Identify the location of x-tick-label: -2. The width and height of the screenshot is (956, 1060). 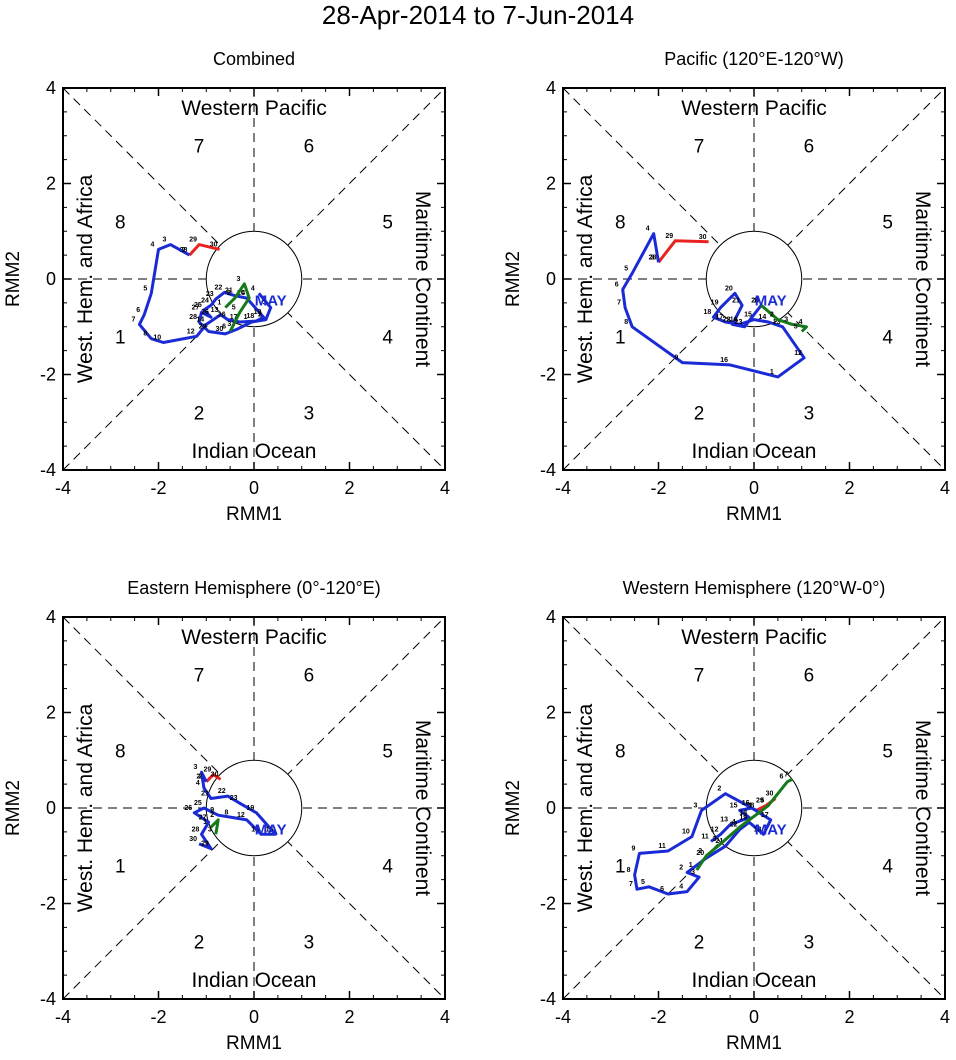
(658, 1017).